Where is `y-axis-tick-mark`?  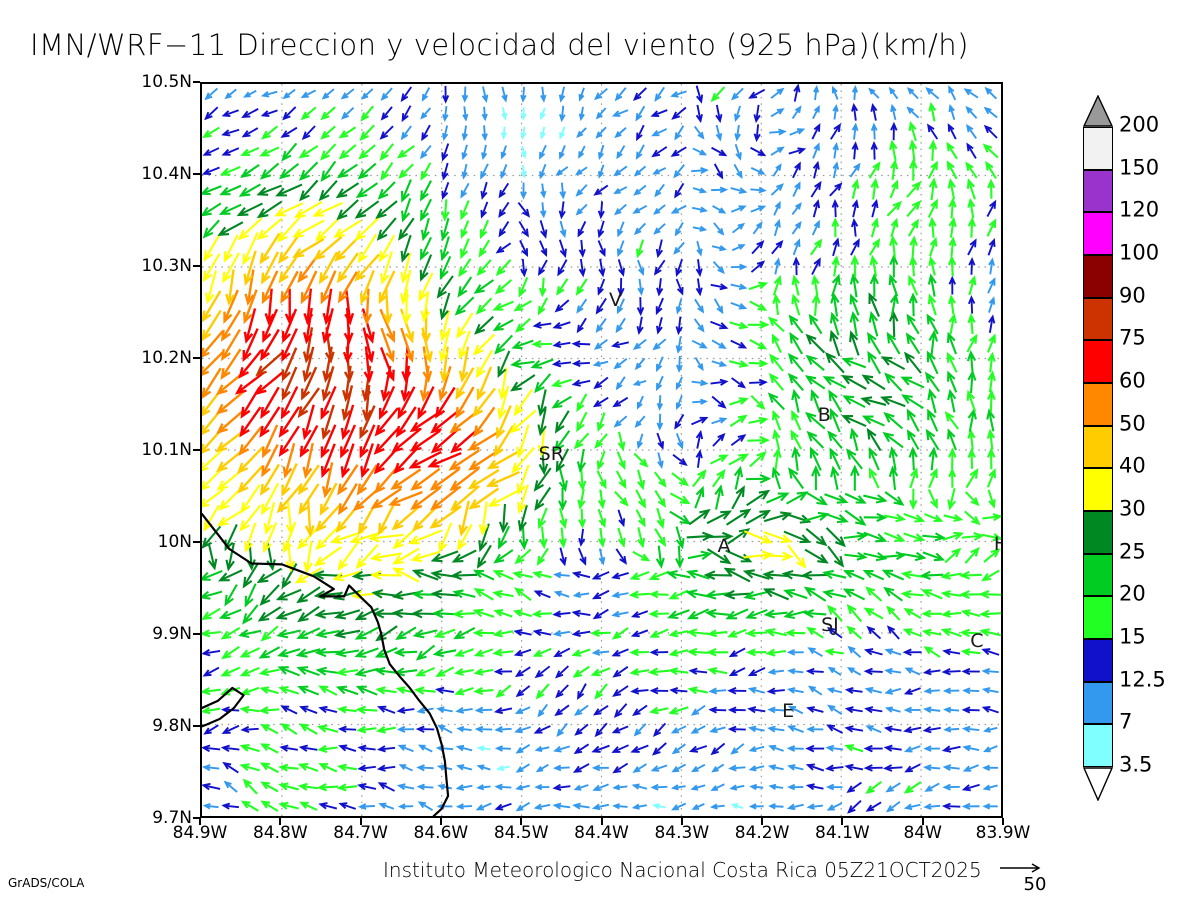
y-axis-tick-mark is located at coordinates (196, 82).